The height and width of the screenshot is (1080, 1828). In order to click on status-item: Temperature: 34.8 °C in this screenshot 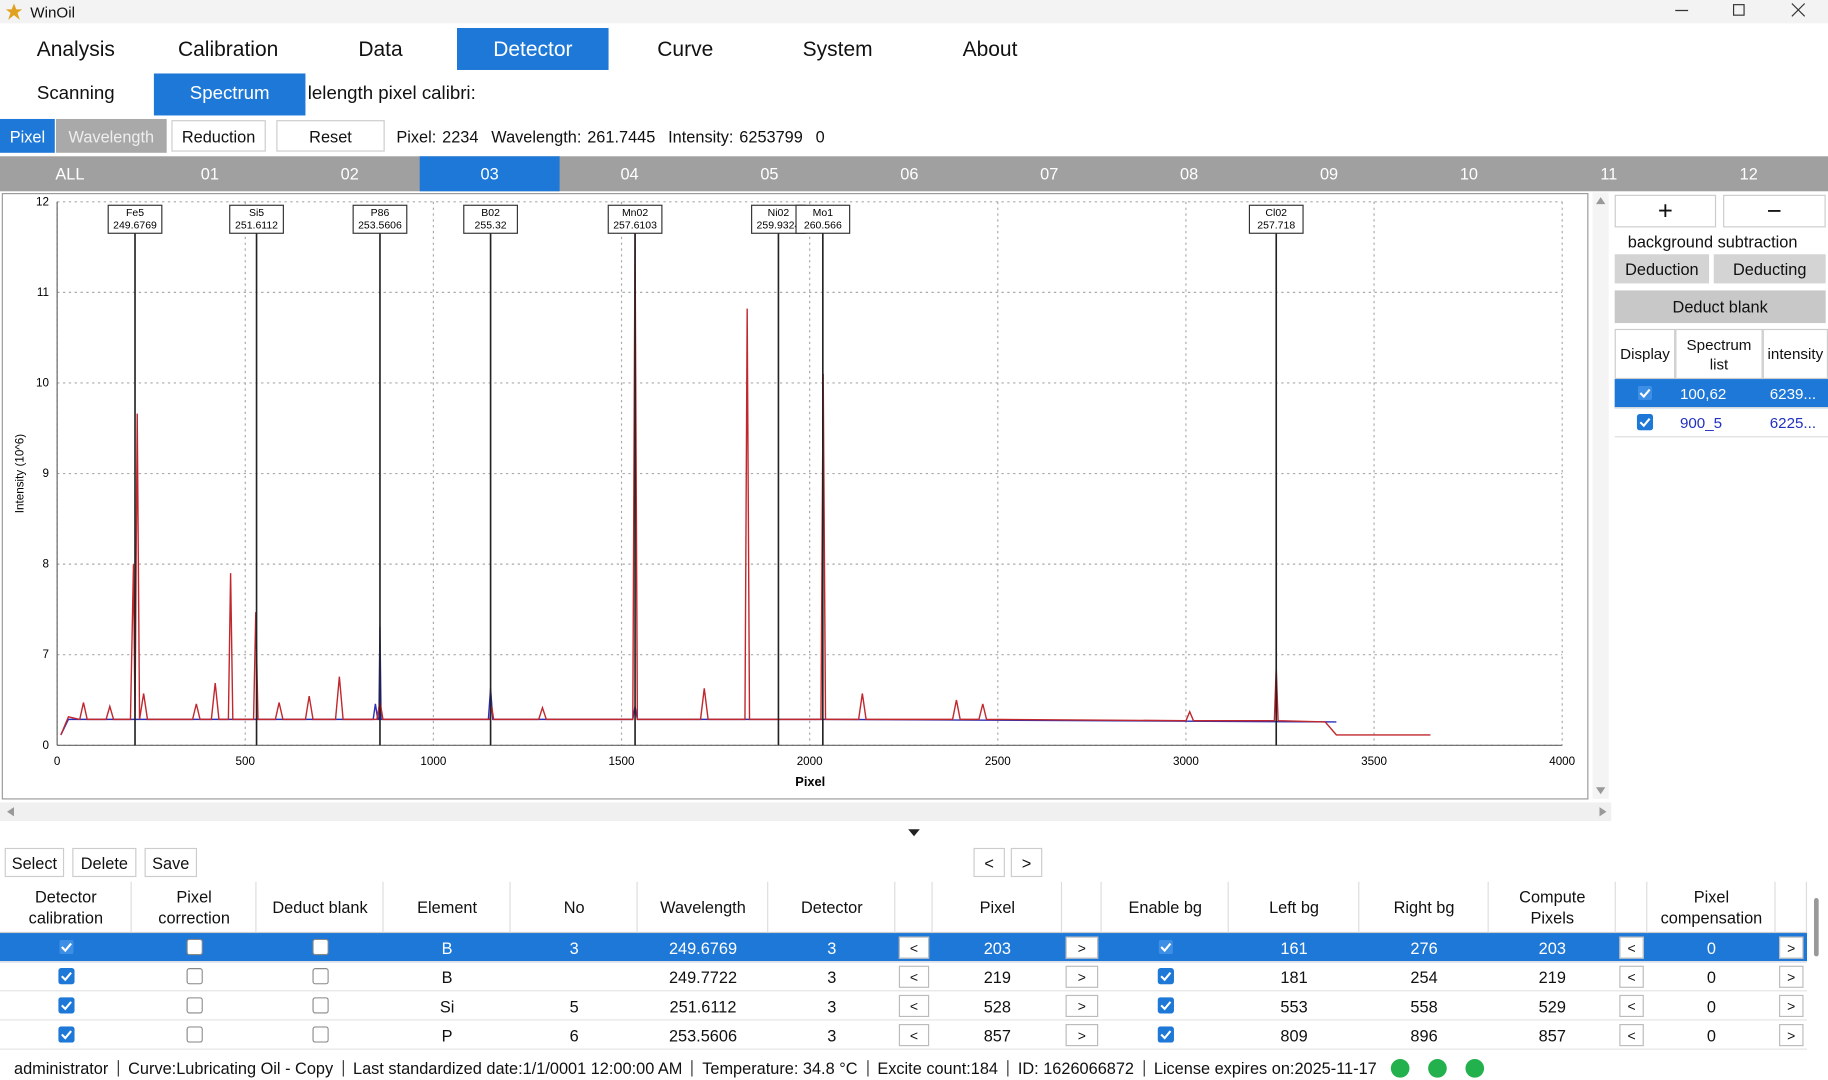, I will do `click(779, 1067)`.